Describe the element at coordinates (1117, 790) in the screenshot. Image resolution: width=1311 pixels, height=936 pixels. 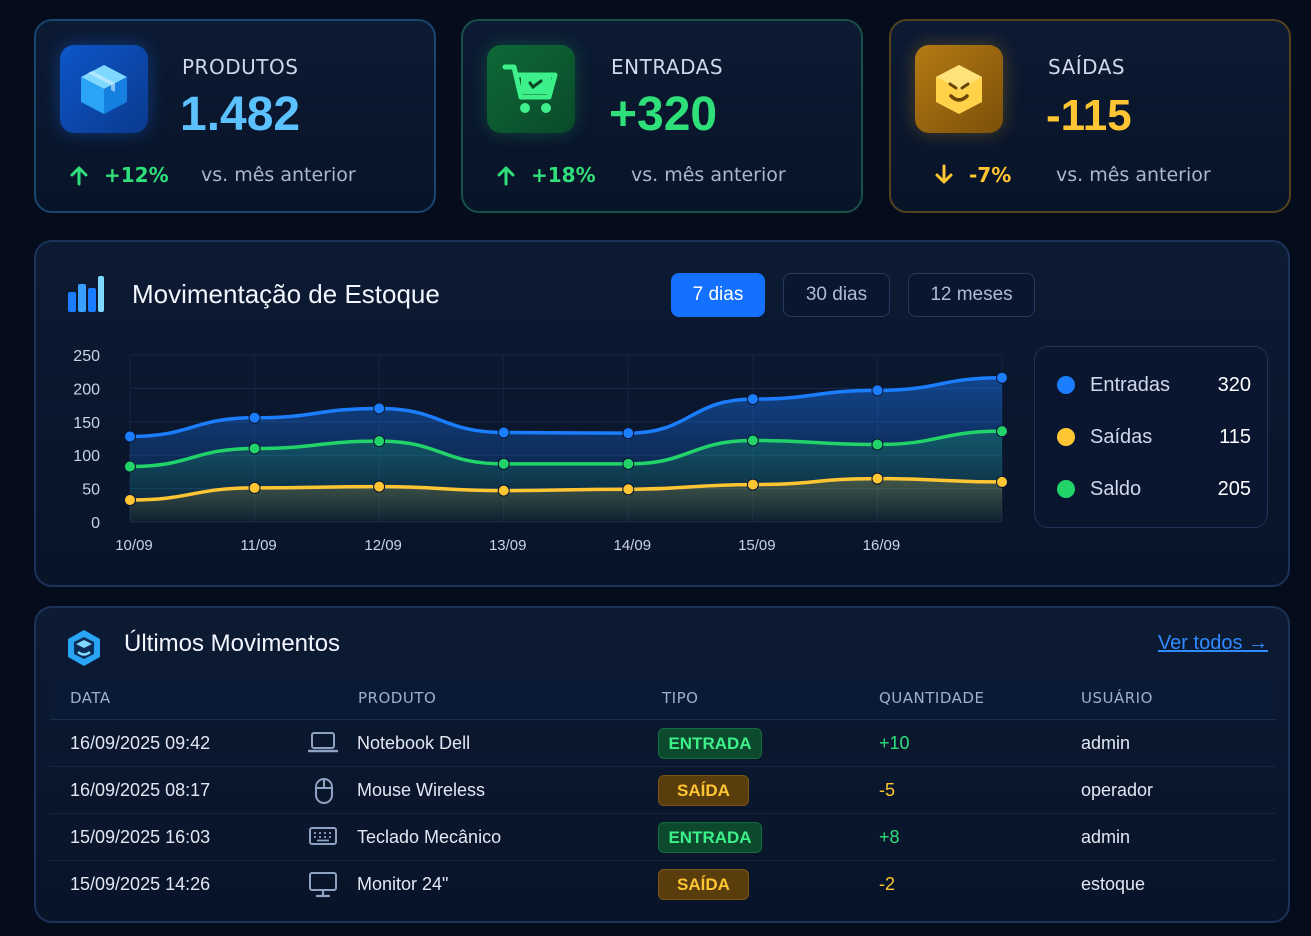
I see `cell-user: operador` at that location.